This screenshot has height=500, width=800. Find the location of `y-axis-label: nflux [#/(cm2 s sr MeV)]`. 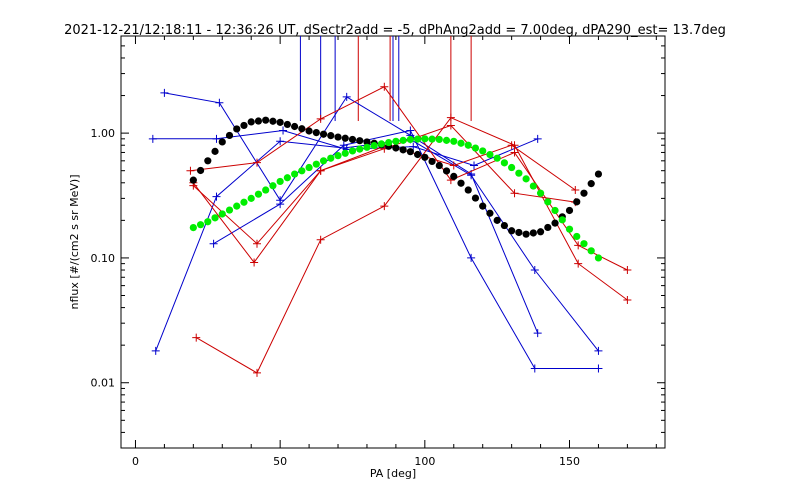

y-axis-label: nflux [#/(cm2 s sr MeV)] is located at coordinates (74, 242).